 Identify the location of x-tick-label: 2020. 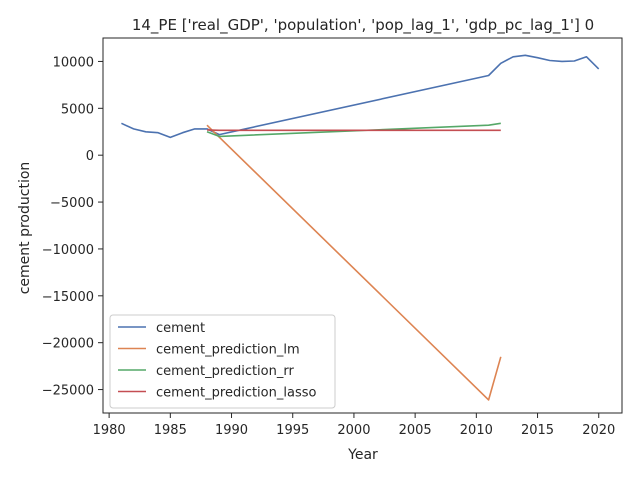
(598, 430).